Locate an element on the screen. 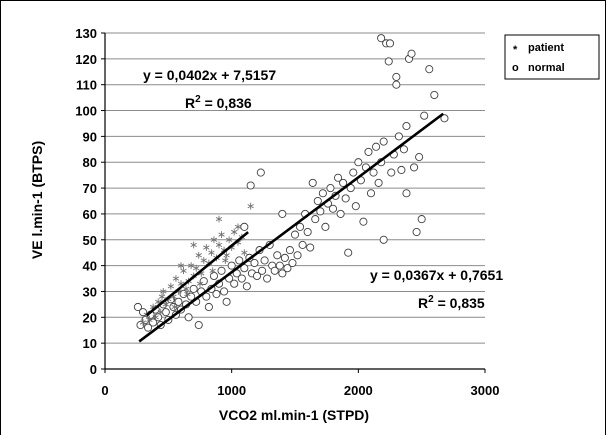  x-axis-title: VCO2 ml.min-1 (STPD) is located at coordinates (294, 415).